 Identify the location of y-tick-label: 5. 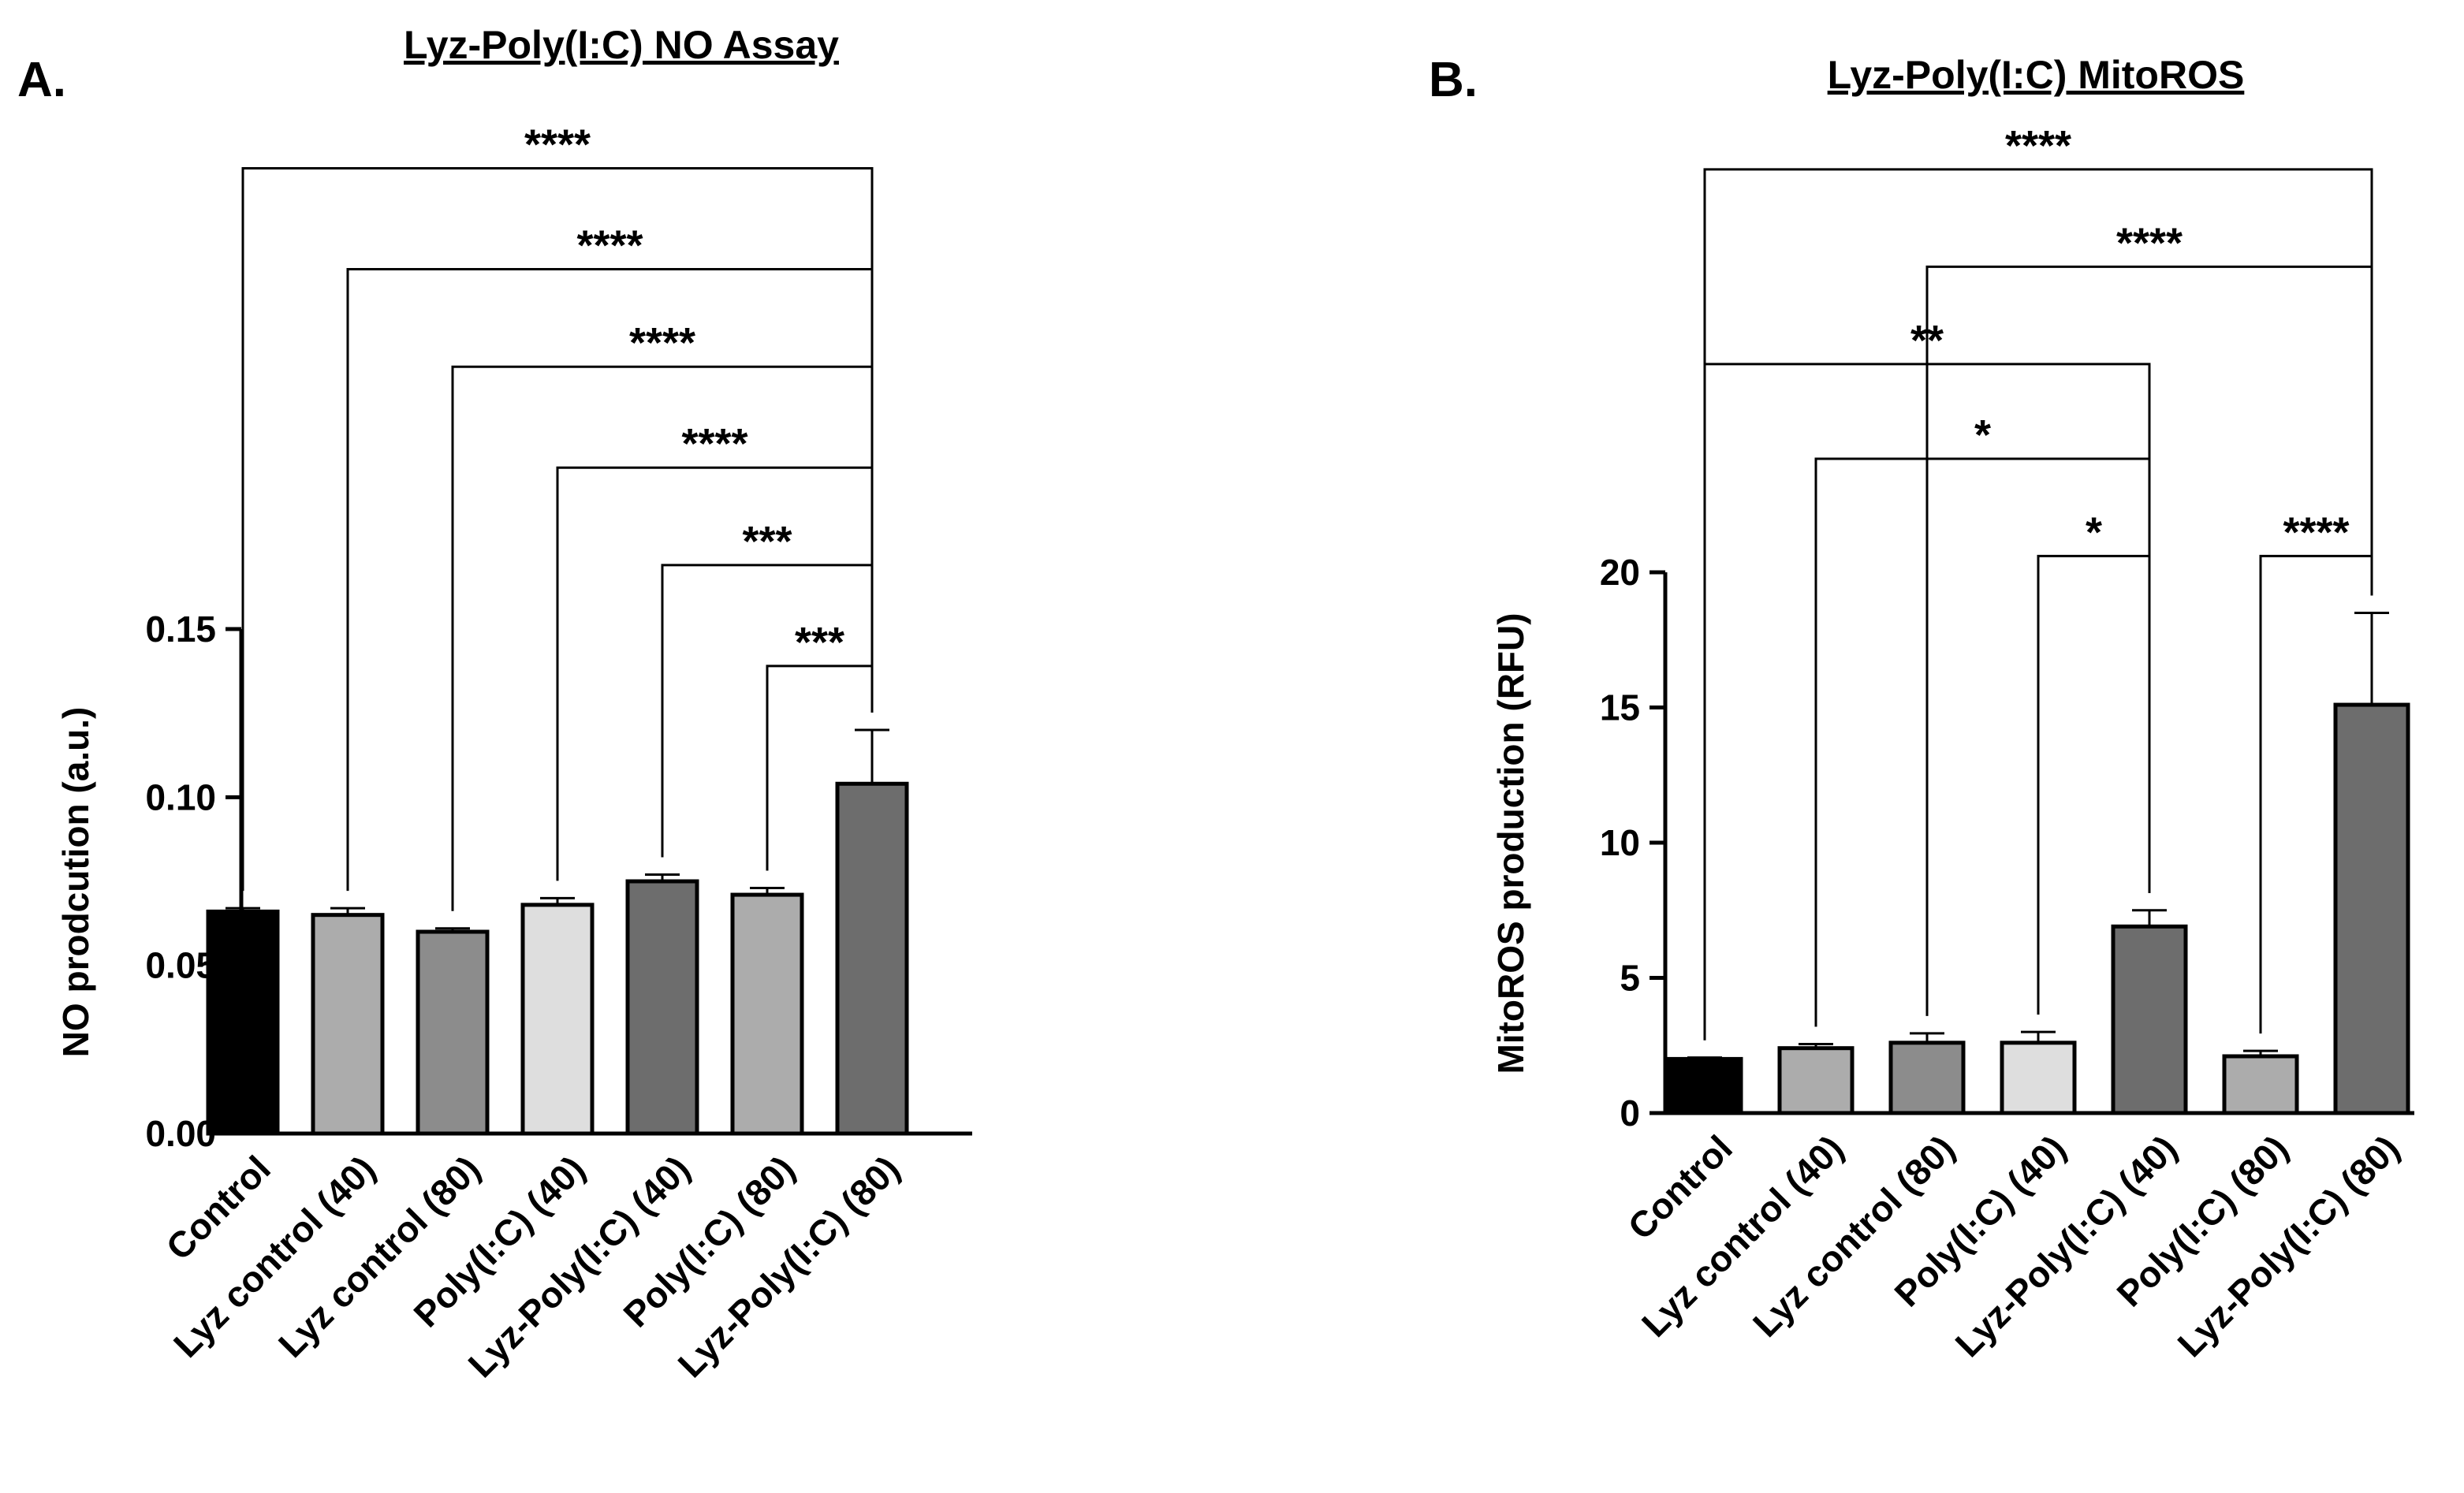
(1630, 978).